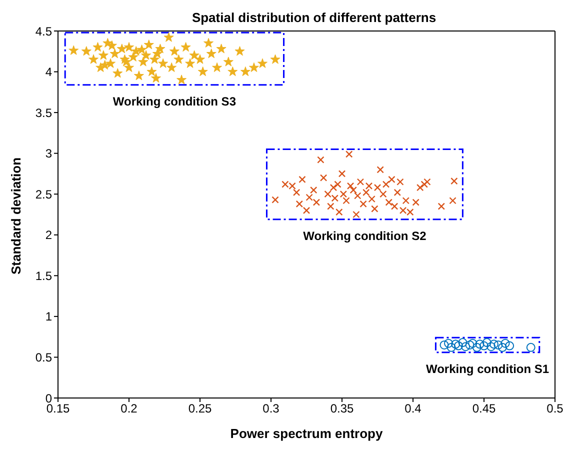 This screenshot has width=580, height=452. What do you see at coordinates (48, 317) in the screenshot?
I see `y-tick-label: 1` at bounding box center [48, 317].